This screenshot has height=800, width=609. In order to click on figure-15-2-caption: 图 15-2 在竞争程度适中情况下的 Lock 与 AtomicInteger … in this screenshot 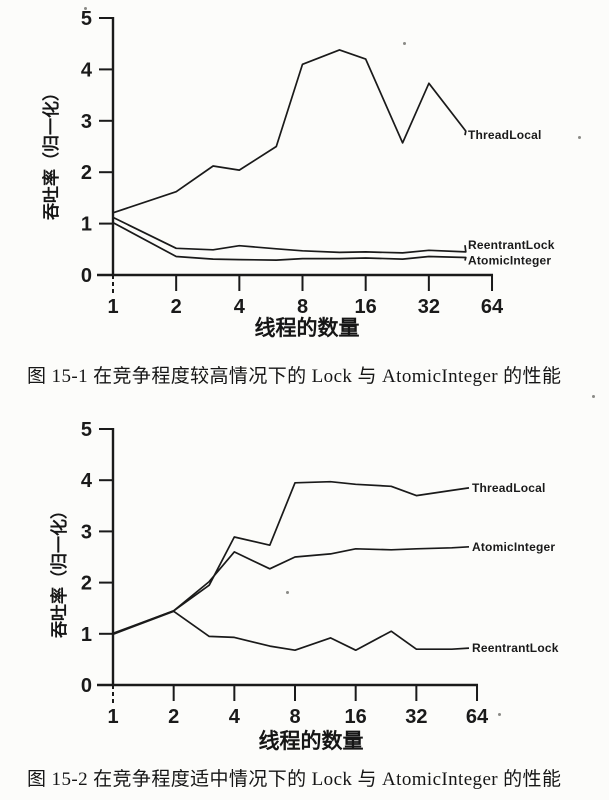, I will do `click(294, 779)`.